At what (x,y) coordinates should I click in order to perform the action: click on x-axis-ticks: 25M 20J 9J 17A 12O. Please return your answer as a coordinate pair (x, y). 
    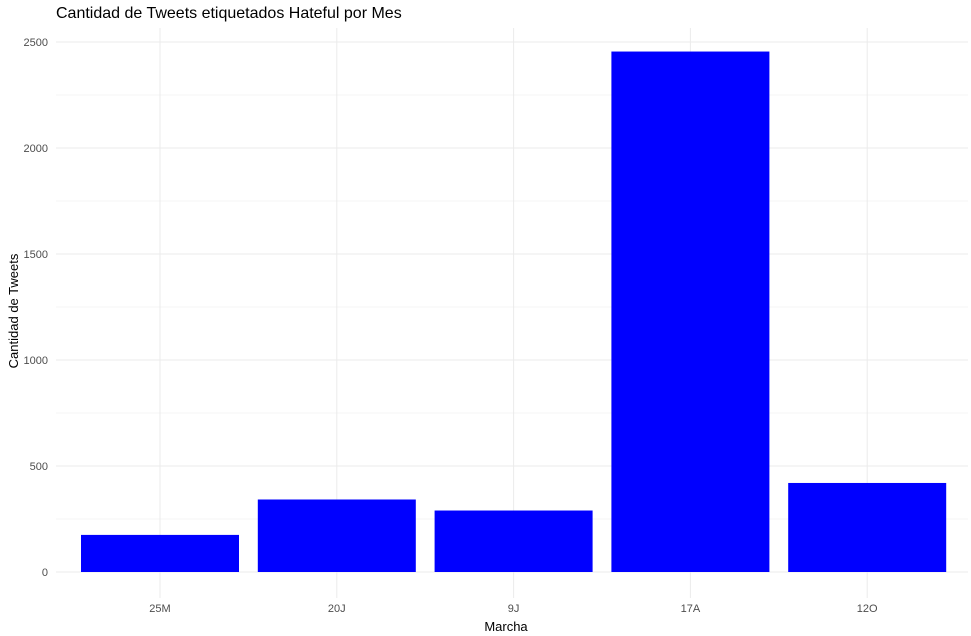
    Looking at the image, I should click on (513, 609).